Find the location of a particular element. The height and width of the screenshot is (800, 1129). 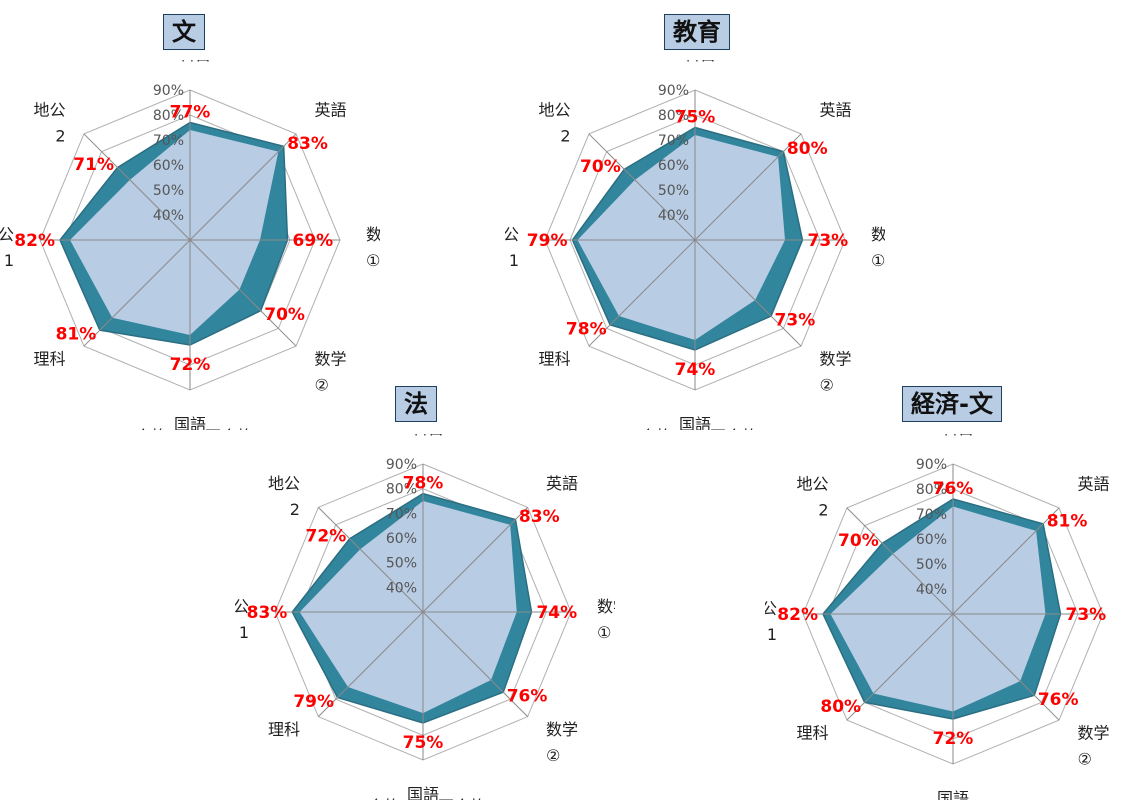

value-label: 70% is located at coordinates (284, 315).